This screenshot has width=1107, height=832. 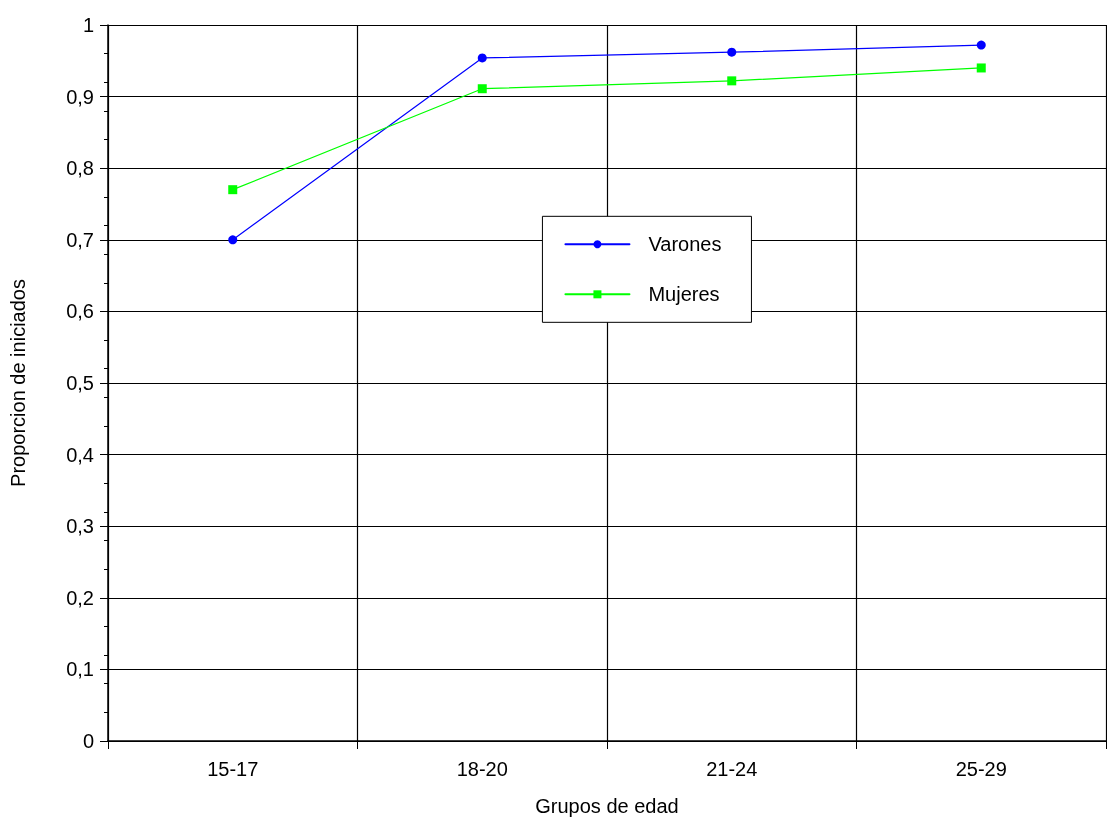 What do you see at coordinates (732, 769) in the screenshot?
I see `x-tick-label: 21-24` at bounding box center [732, 769].